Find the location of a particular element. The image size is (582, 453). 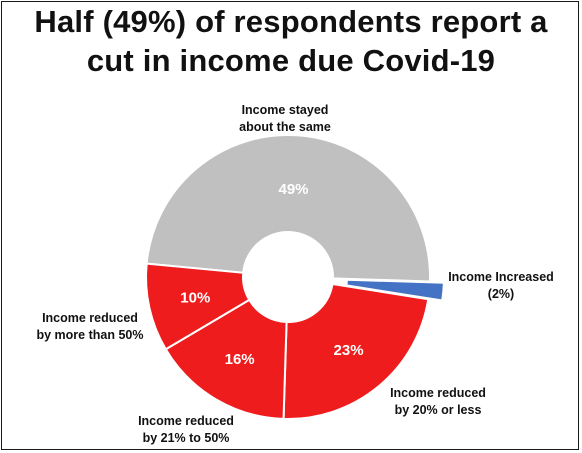

slice-gt50 is located at coordinates (198, 306).